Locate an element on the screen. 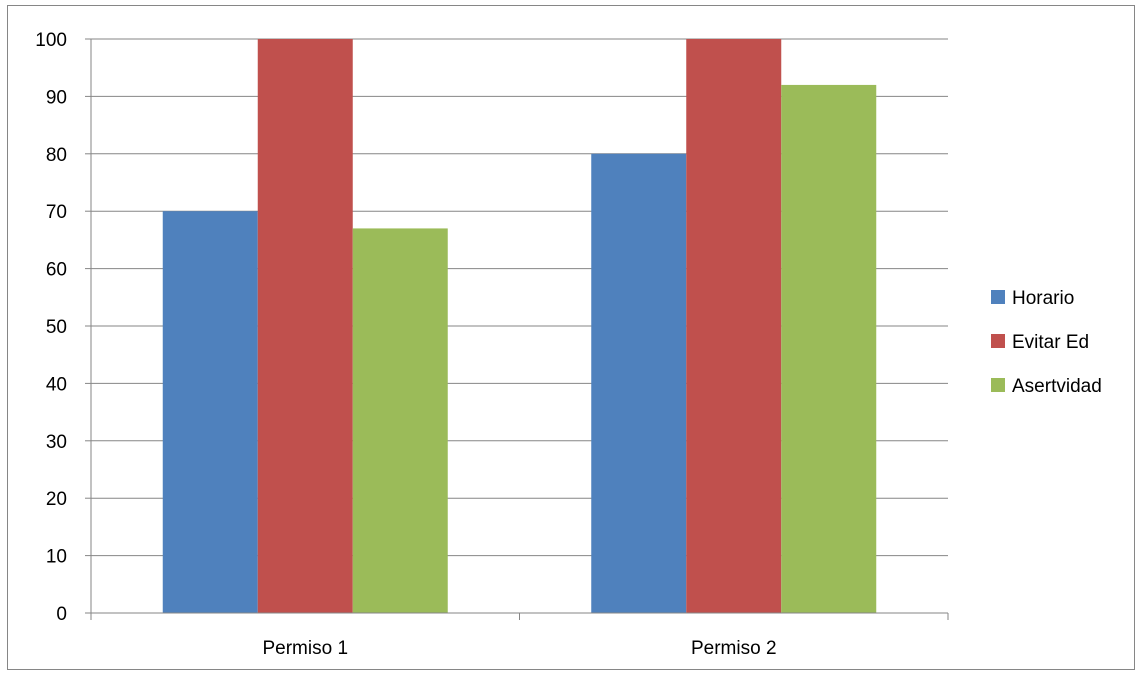 Image resolution: width=1142 pixels, height=674 pixels. legend-label: Asertvidad is located at coordinates (1057, 386).